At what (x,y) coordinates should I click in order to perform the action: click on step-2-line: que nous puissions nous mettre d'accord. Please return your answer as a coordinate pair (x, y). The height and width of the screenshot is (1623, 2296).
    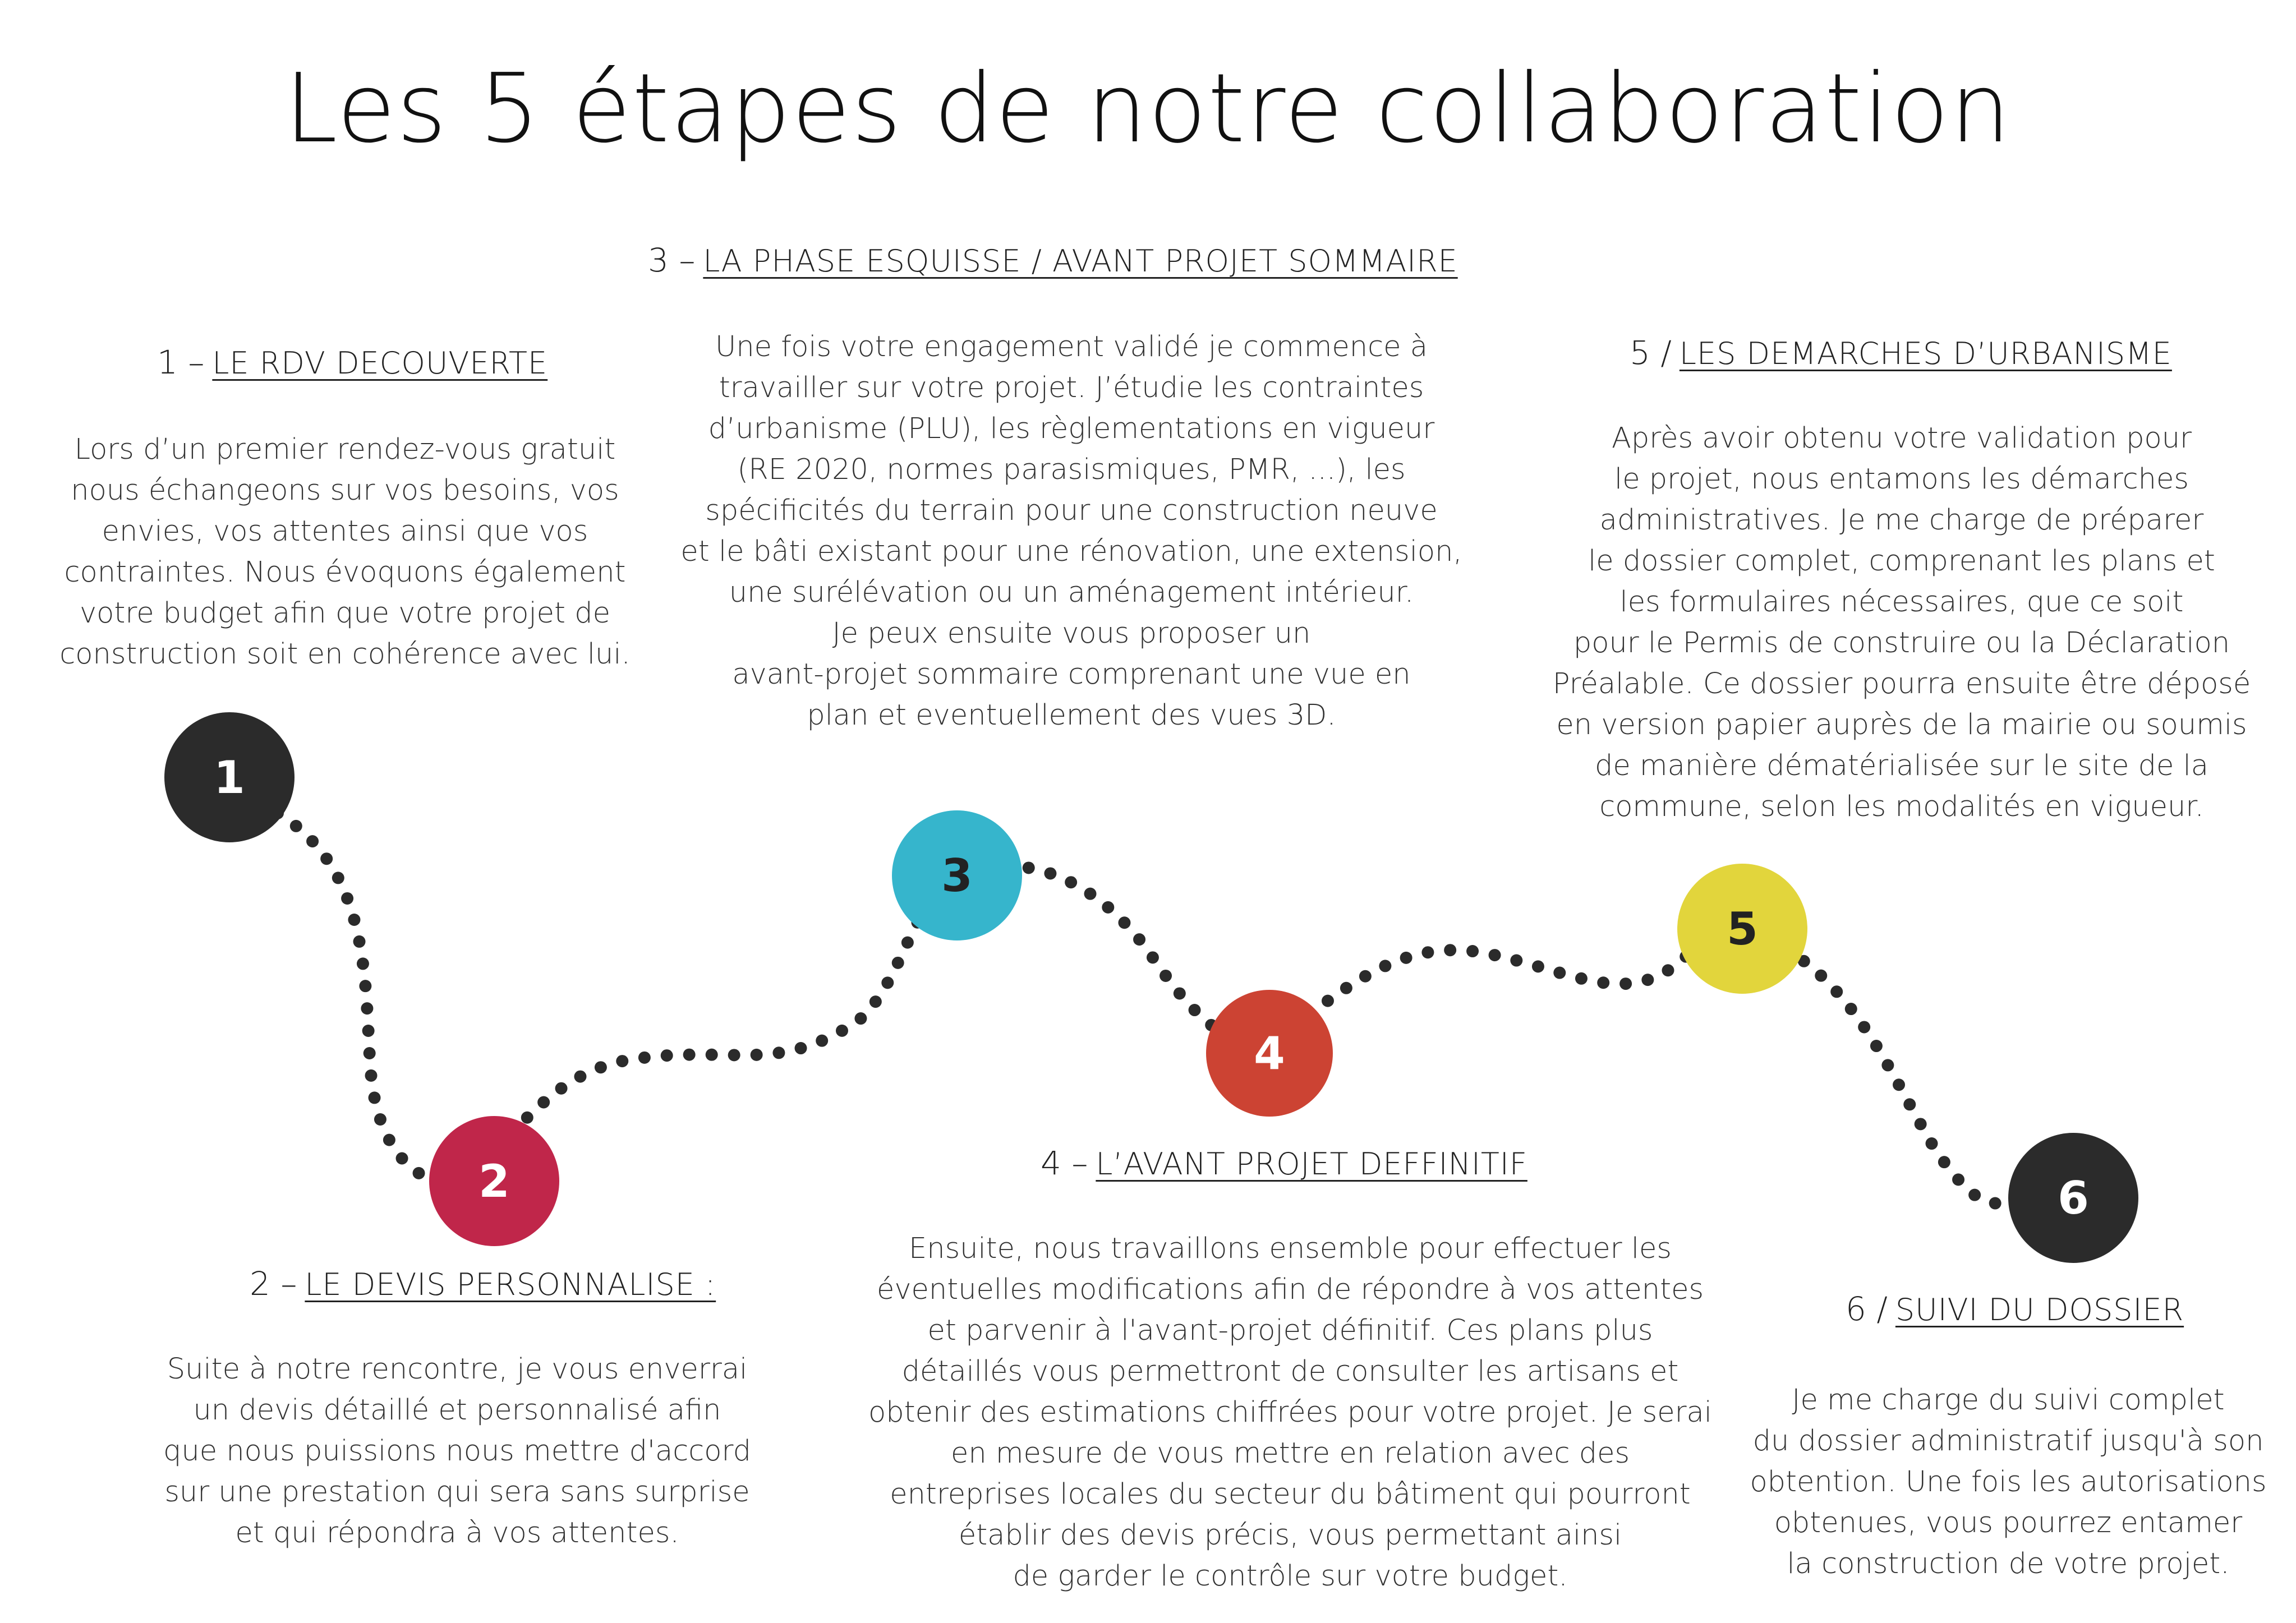
    Looking at the image, I should click on (457, 1451).